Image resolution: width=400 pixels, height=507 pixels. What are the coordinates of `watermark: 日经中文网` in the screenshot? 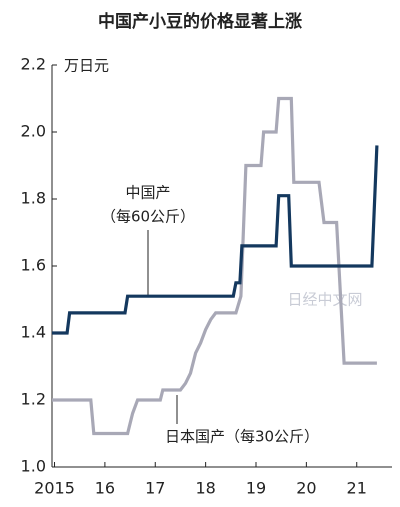 It's located at (324, 300).